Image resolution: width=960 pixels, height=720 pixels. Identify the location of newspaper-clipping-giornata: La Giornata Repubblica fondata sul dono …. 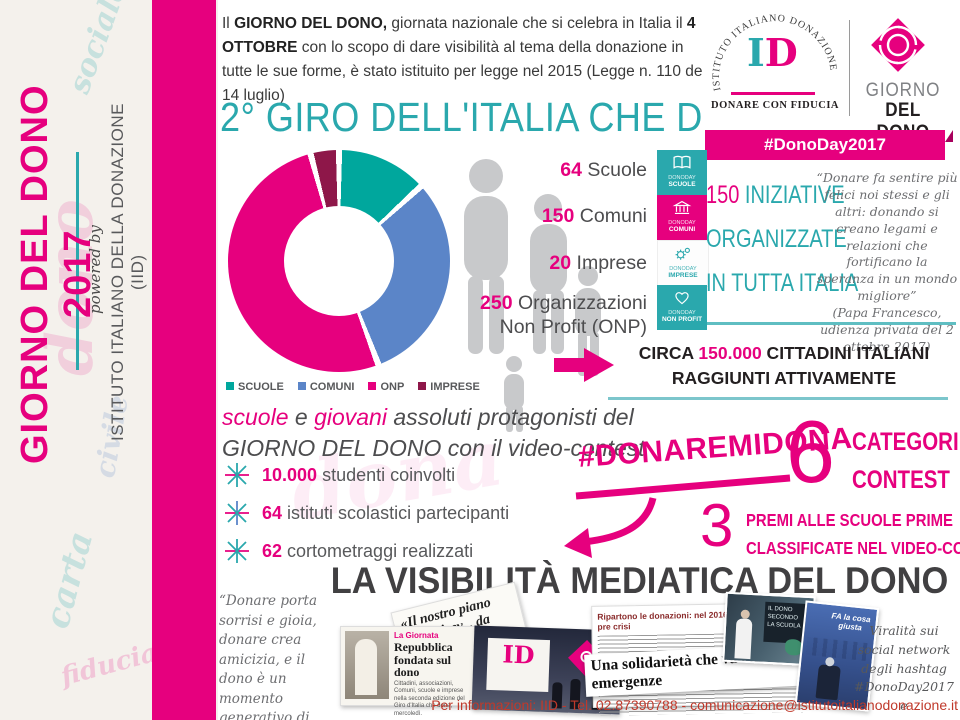
(409, 671).